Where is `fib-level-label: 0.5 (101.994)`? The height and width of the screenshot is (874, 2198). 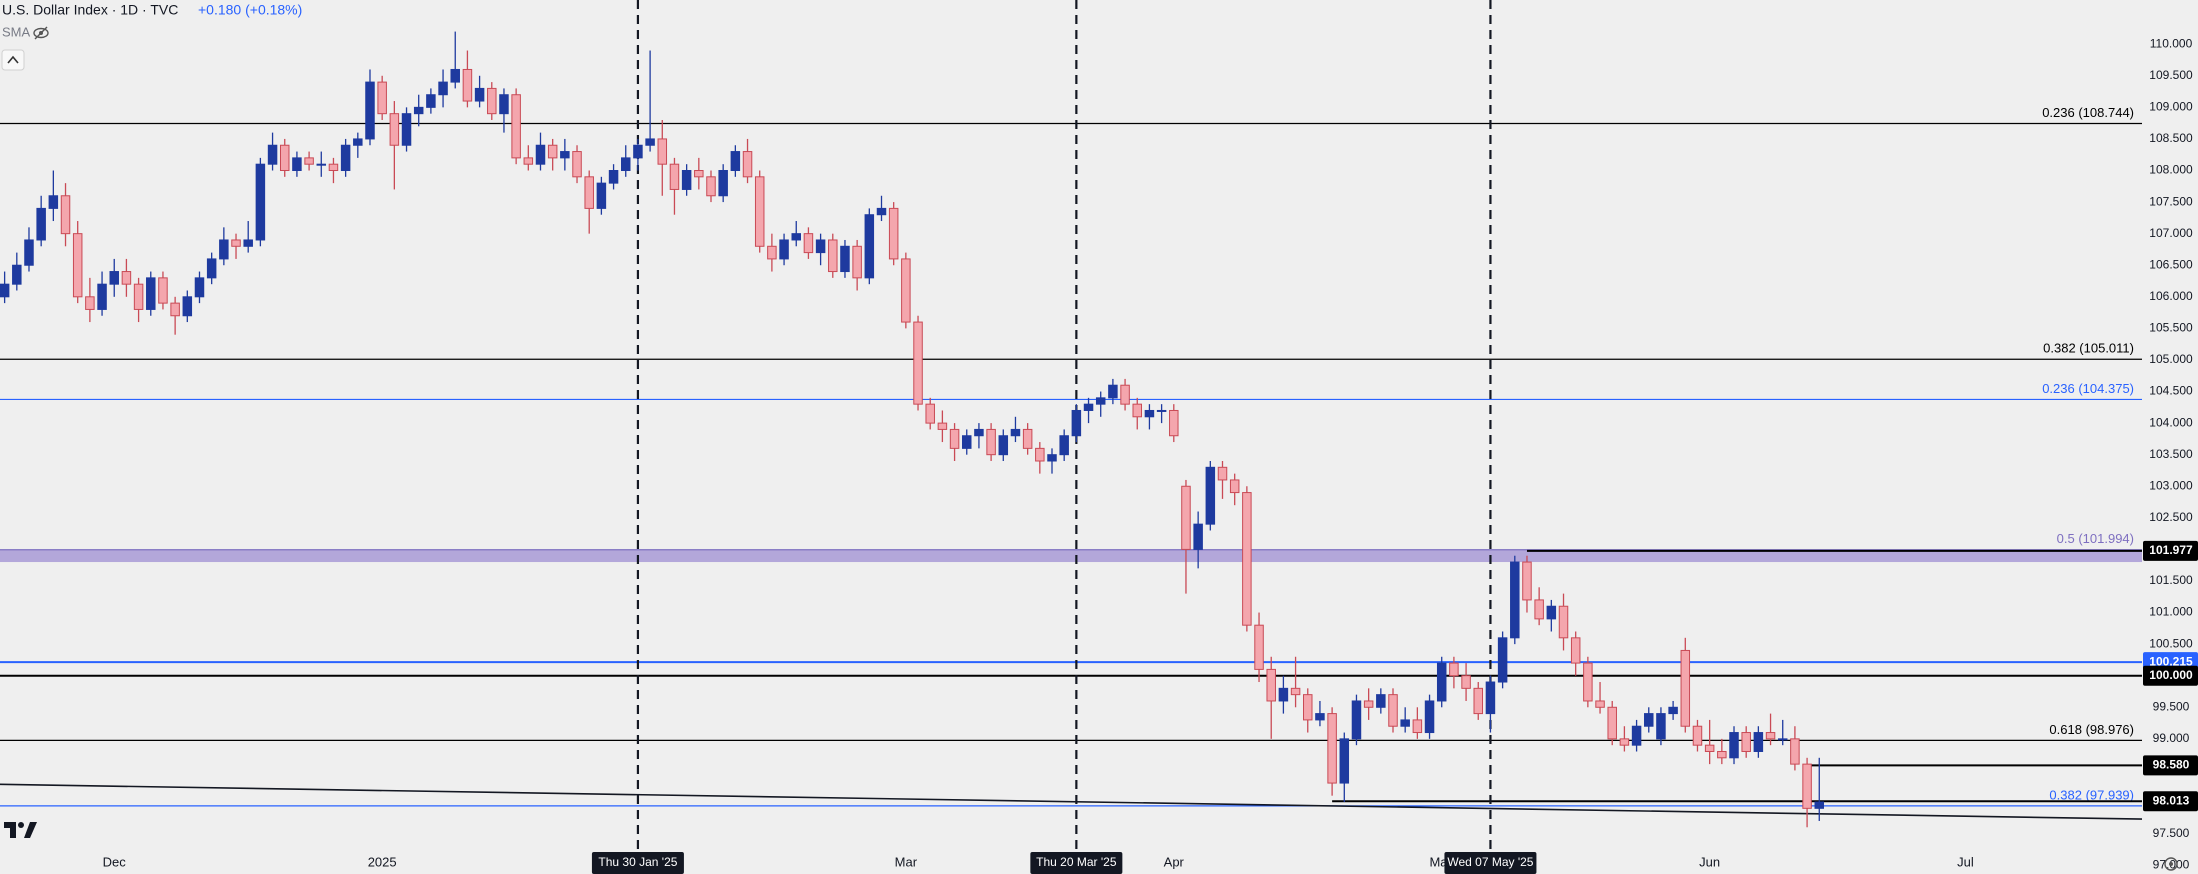
fib-level-label: 0.5 (101.994) is located at coordinates (2095, 538).